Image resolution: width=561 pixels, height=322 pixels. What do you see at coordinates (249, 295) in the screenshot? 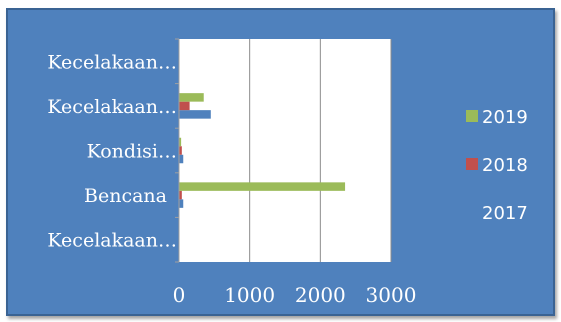
I see `x-tick-label: 1000` at bounding box center [249, 295].